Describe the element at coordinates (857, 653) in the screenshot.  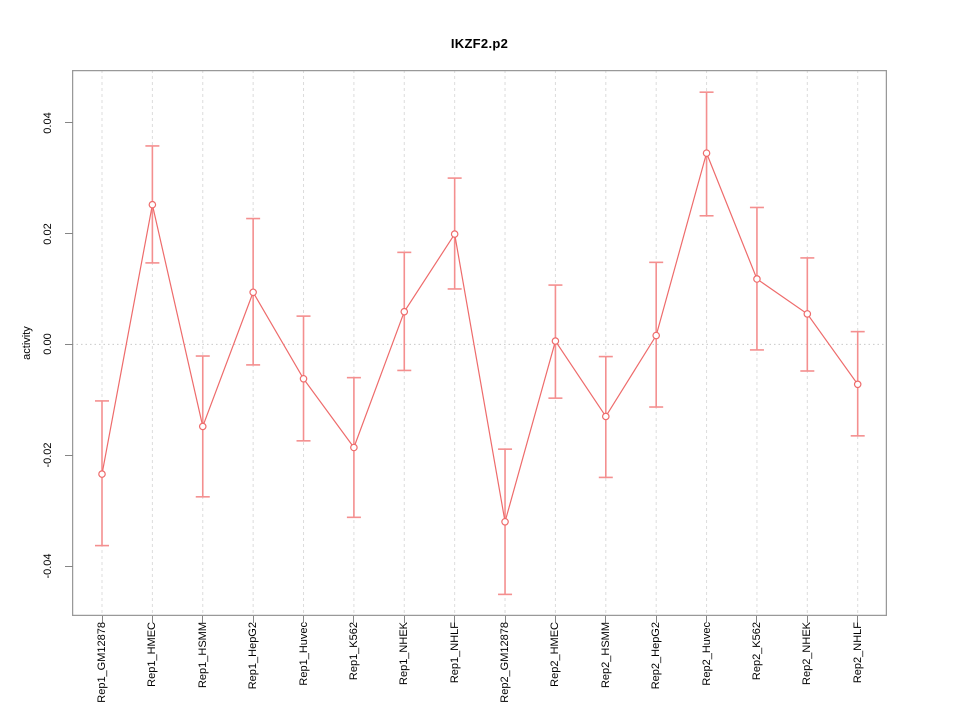
I see `x-axis-tick-label: Rep2_NHLF` at that location.